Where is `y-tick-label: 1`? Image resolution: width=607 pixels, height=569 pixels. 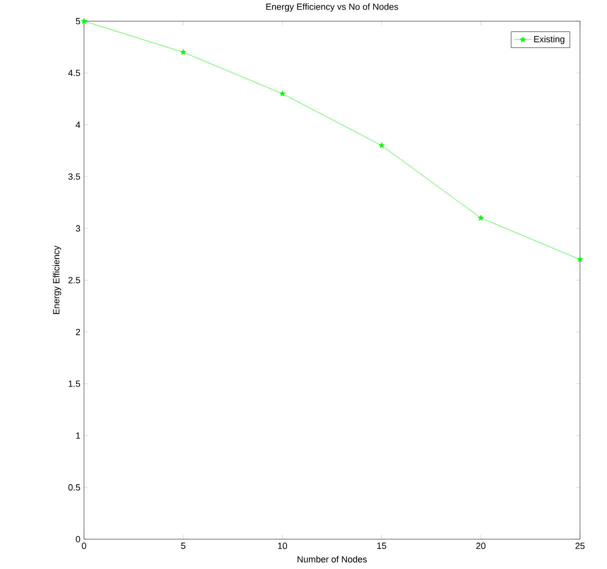 y-tick-label: 1 is located at coordinates (78, 435).